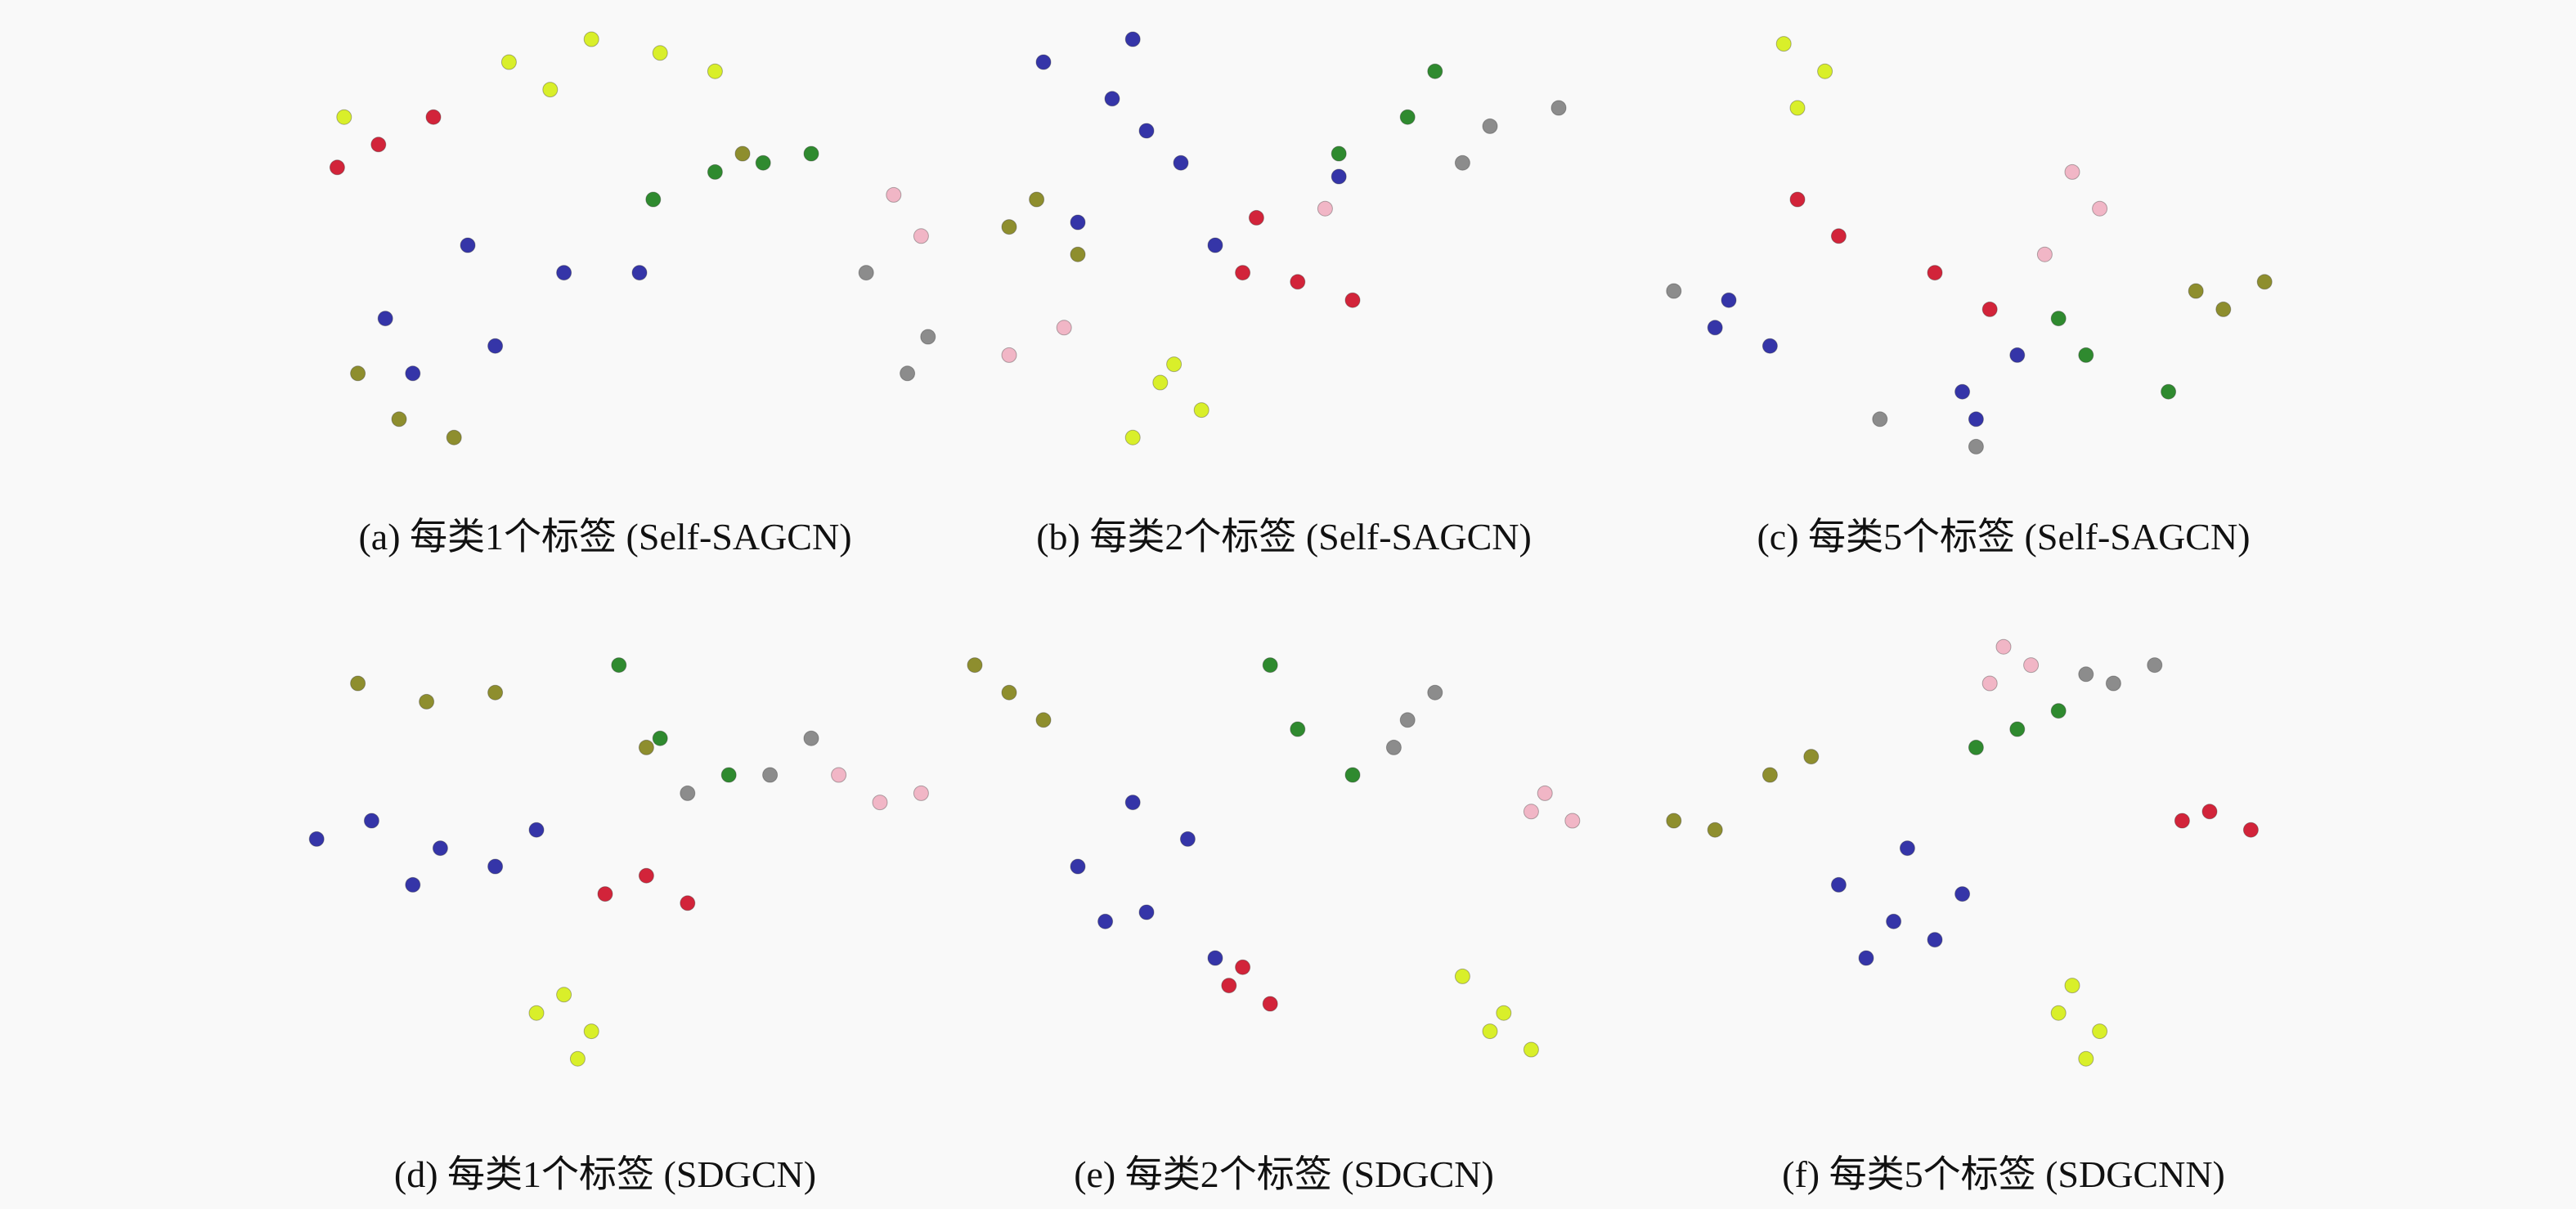 The width and height of the screenshot is (2576, 1209). Describe the element at coordinates (2004, 1174) in the screenshot. I see `panel-caption: (f) 每类5个标签 (SDGCNN)` at that location.